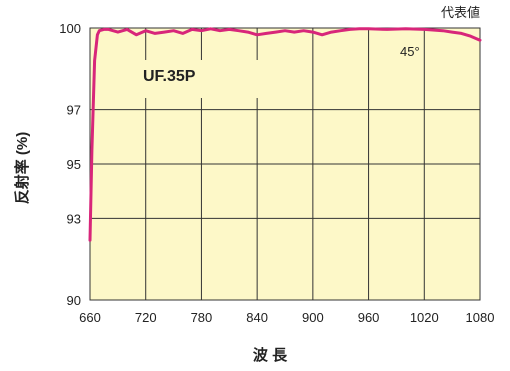 The width and height of the screenshot is (510, 371). Describe the element at coordinates (22, 168) in the screenshot. I see `y-axis-label: 反射率 (%)` at that location.